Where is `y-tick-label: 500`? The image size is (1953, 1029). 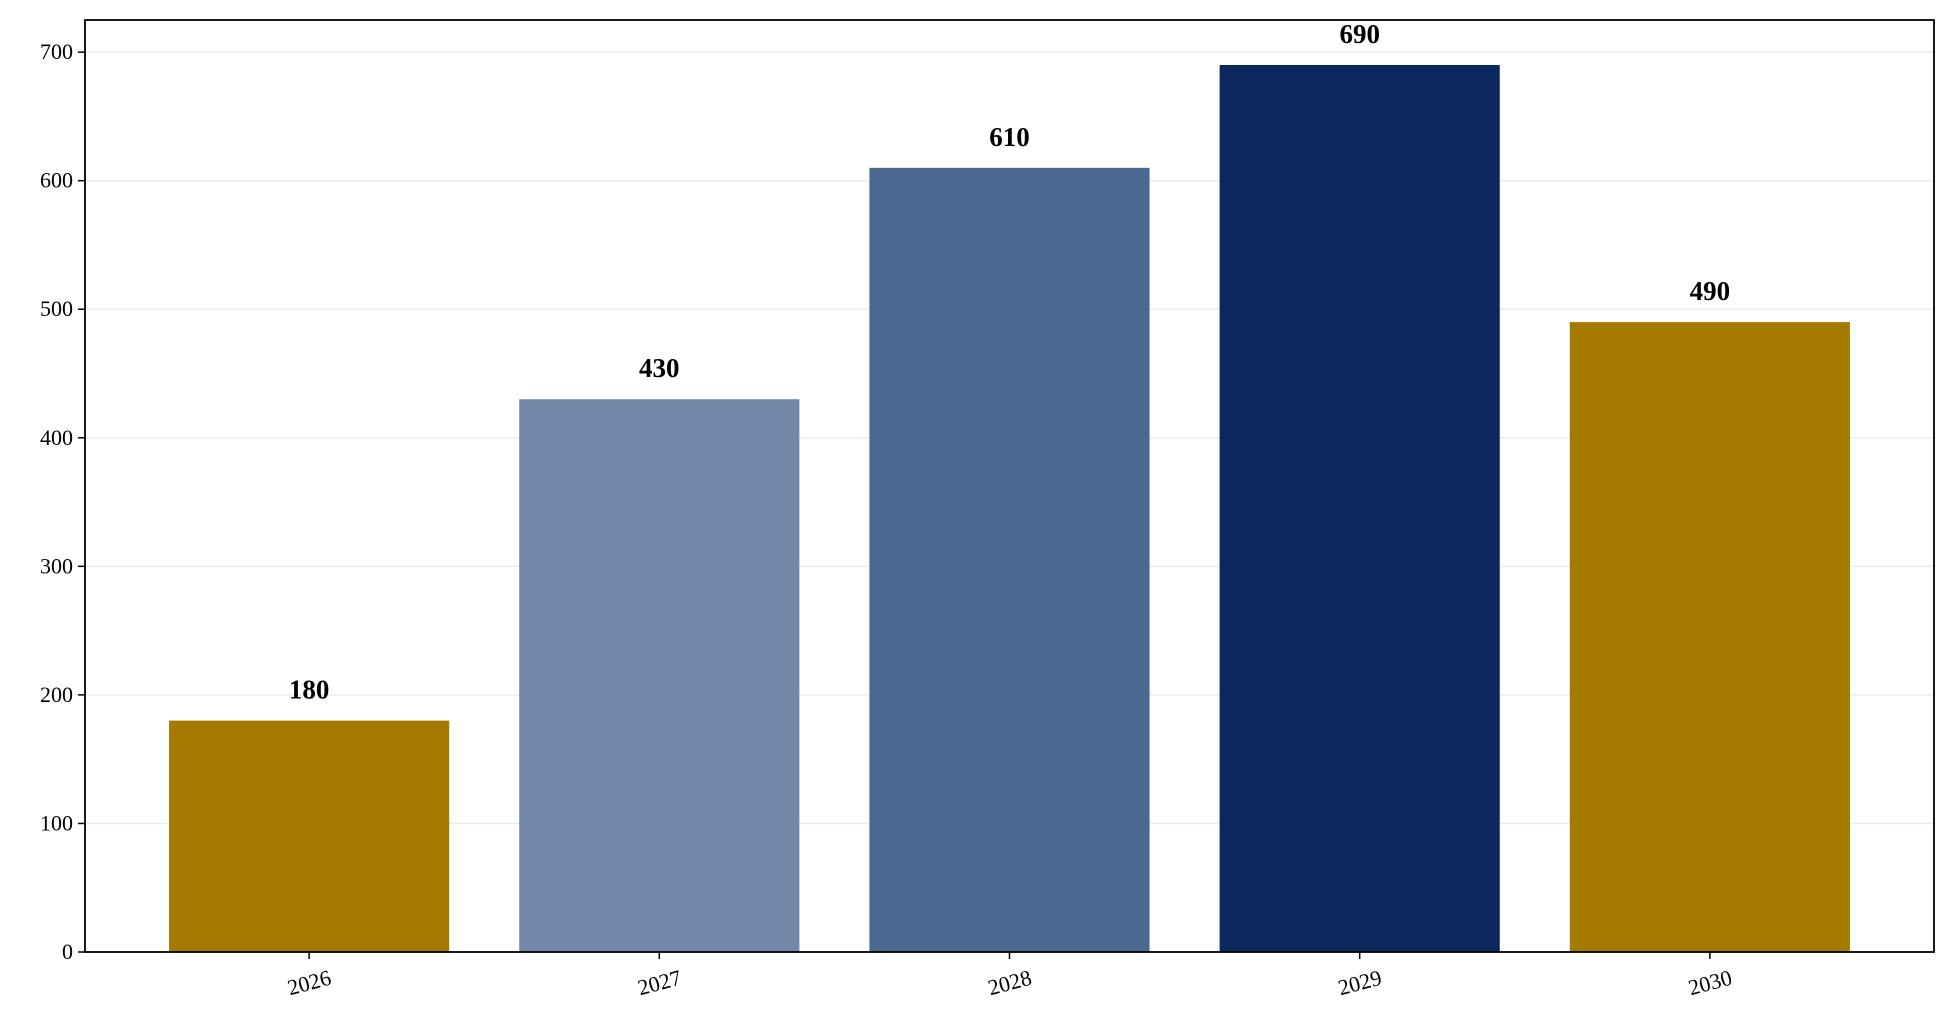
y-tick-label: 500 is located at coordinates (56, 308).